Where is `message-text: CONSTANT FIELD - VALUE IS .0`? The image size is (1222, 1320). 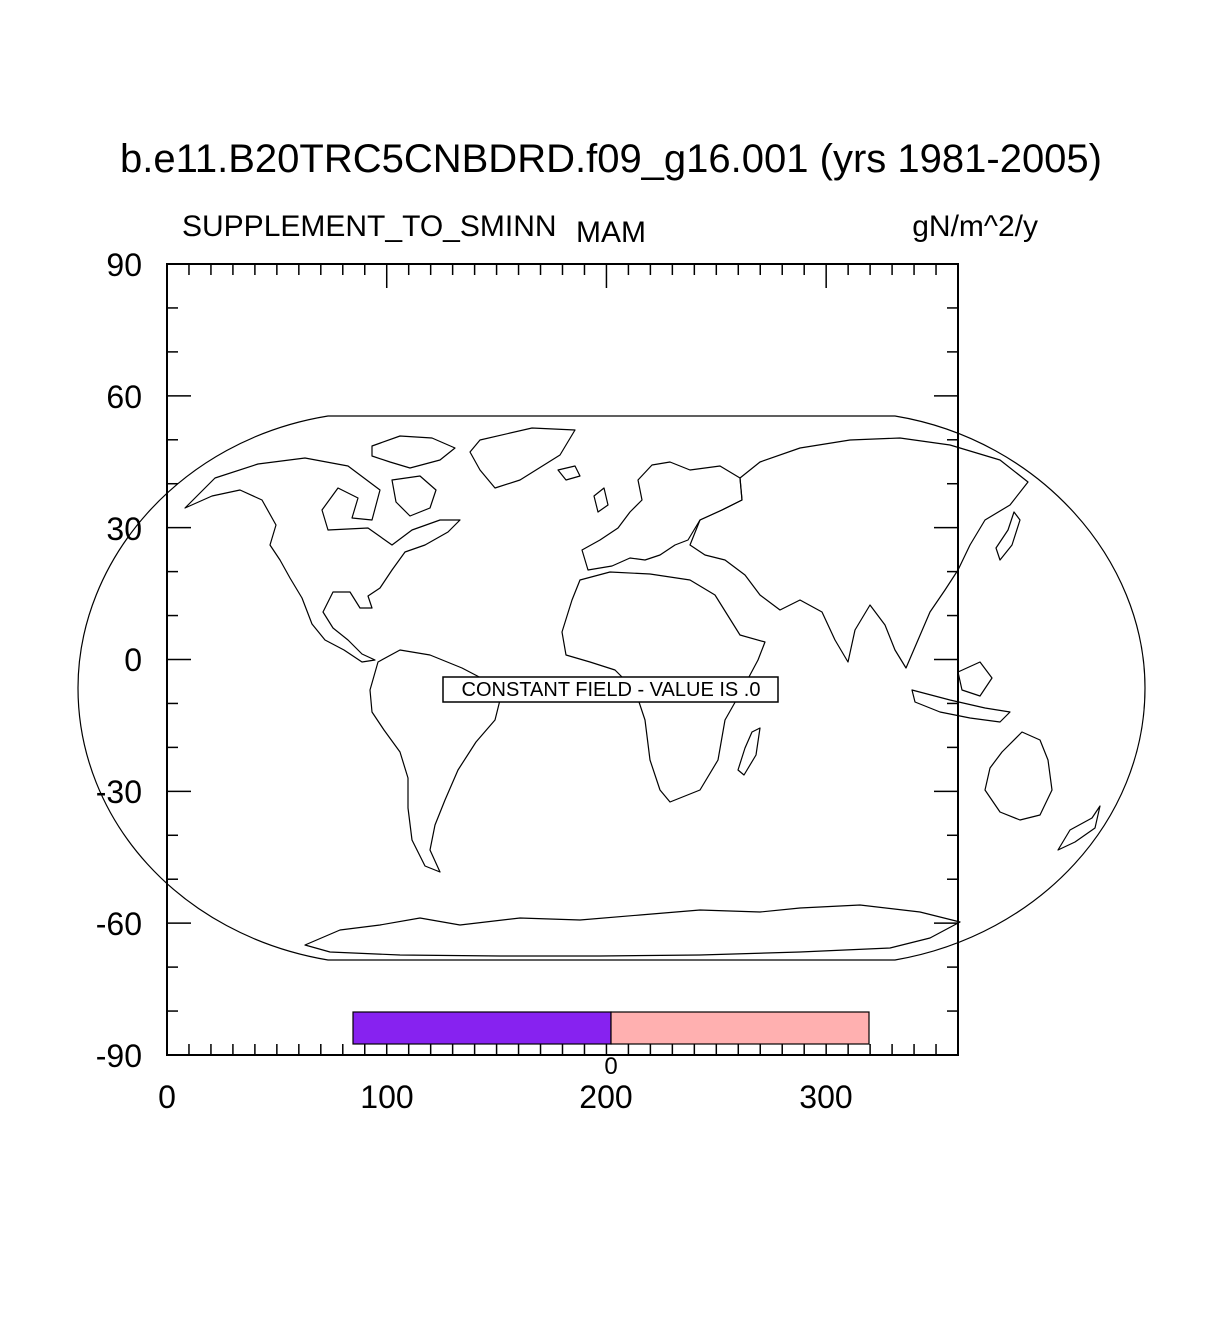 message-text: CONSTANT FIELD - VALUE IS .0 is located at coordinates (611, 690).